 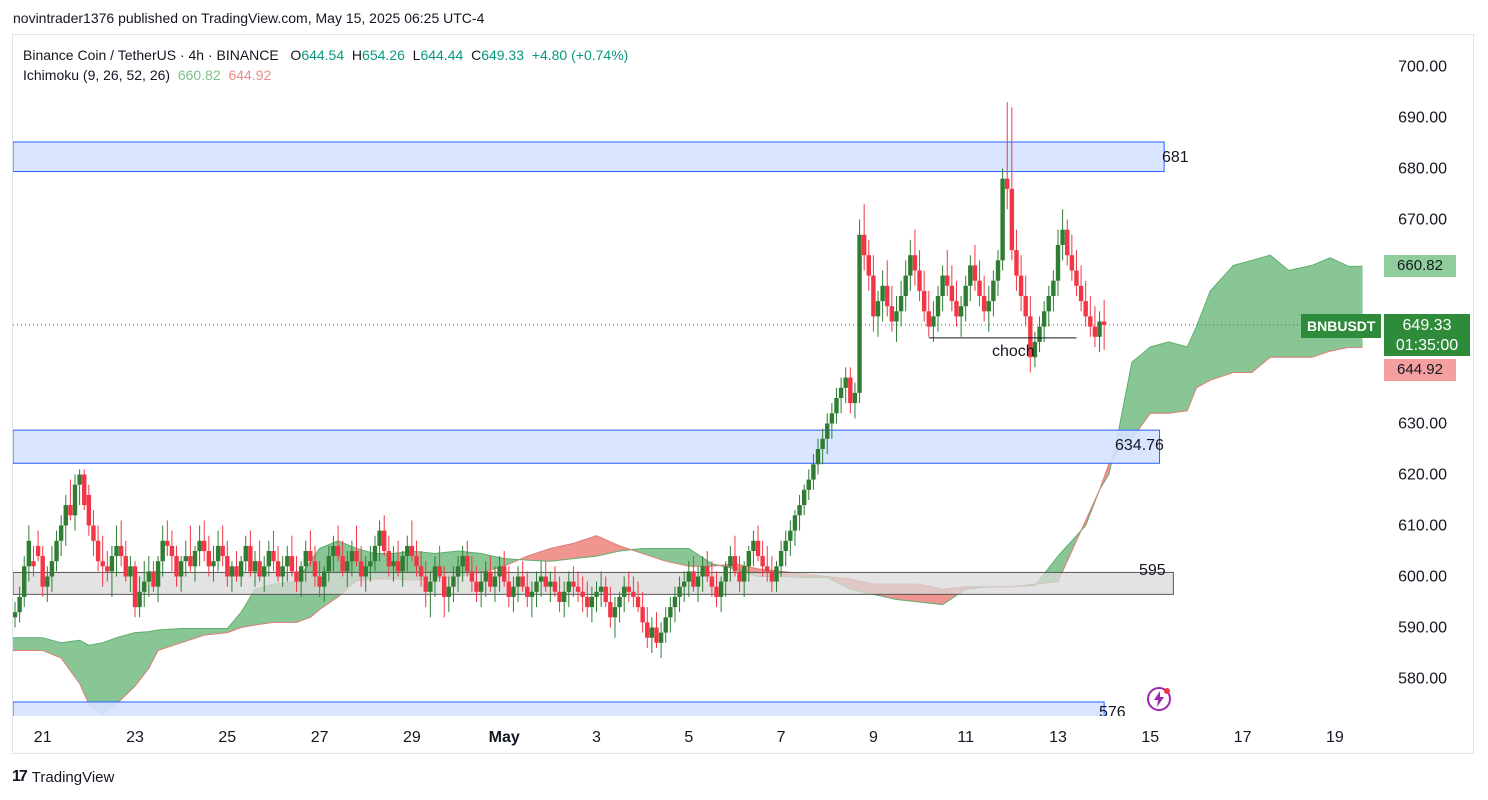 I want to click on legend-low-value: 644.44, so click(x=442, y=55).